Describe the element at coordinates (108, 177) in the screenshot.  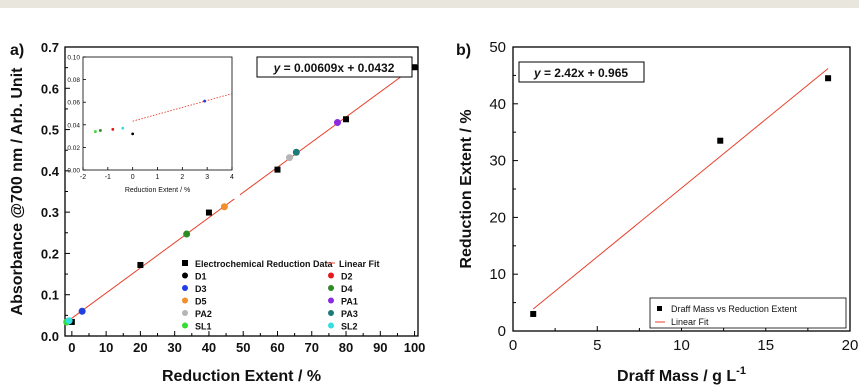
I see `inset-x-tick-label: -1` at that location.